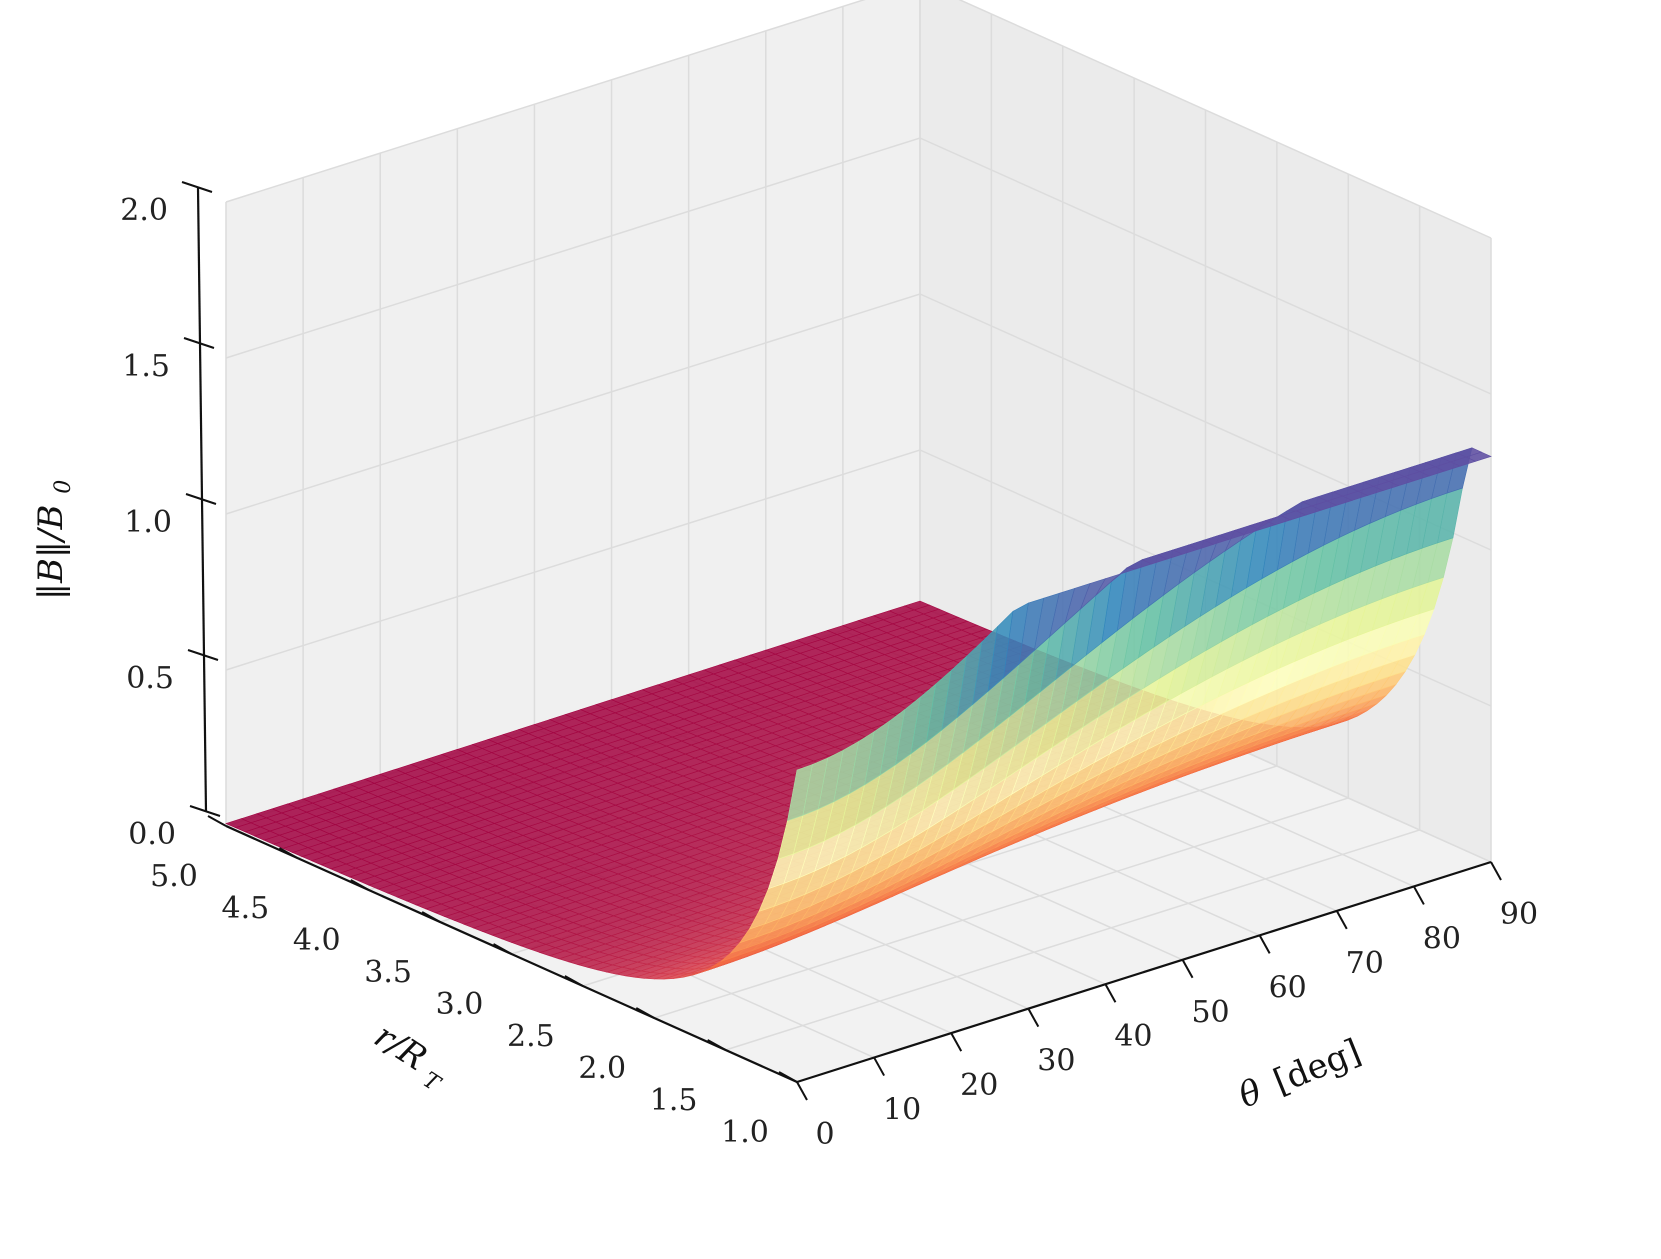 The width and height of the screenshot is (1661, 1259). Describe the element at coordinates (674, 1100) in the screenshot. I see `y-tick-label: 1.5` at that location.